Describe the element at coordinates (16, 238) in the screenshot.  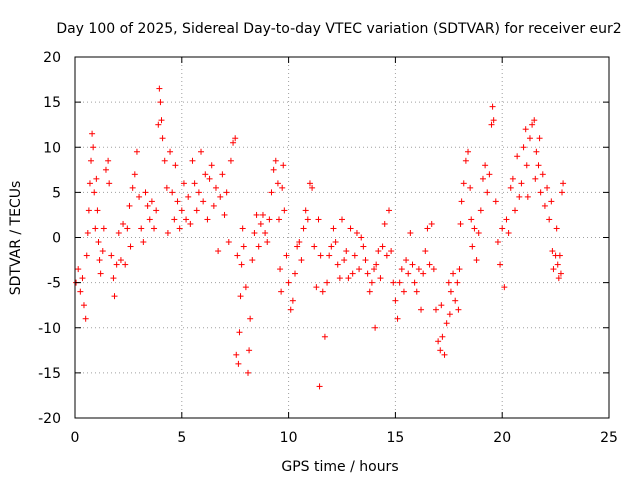
I see `y-axis-label: SDTVAR / TECUs` at that location.